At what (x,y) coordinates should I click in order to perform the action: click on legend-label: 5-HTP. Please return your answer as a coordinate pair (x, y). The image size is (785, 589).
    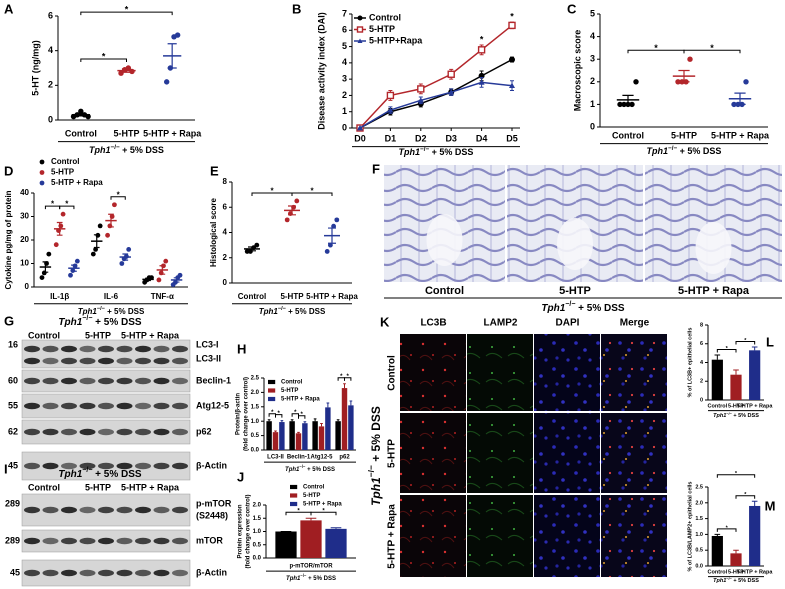
    Looking at the image, I should click on (289, 391).